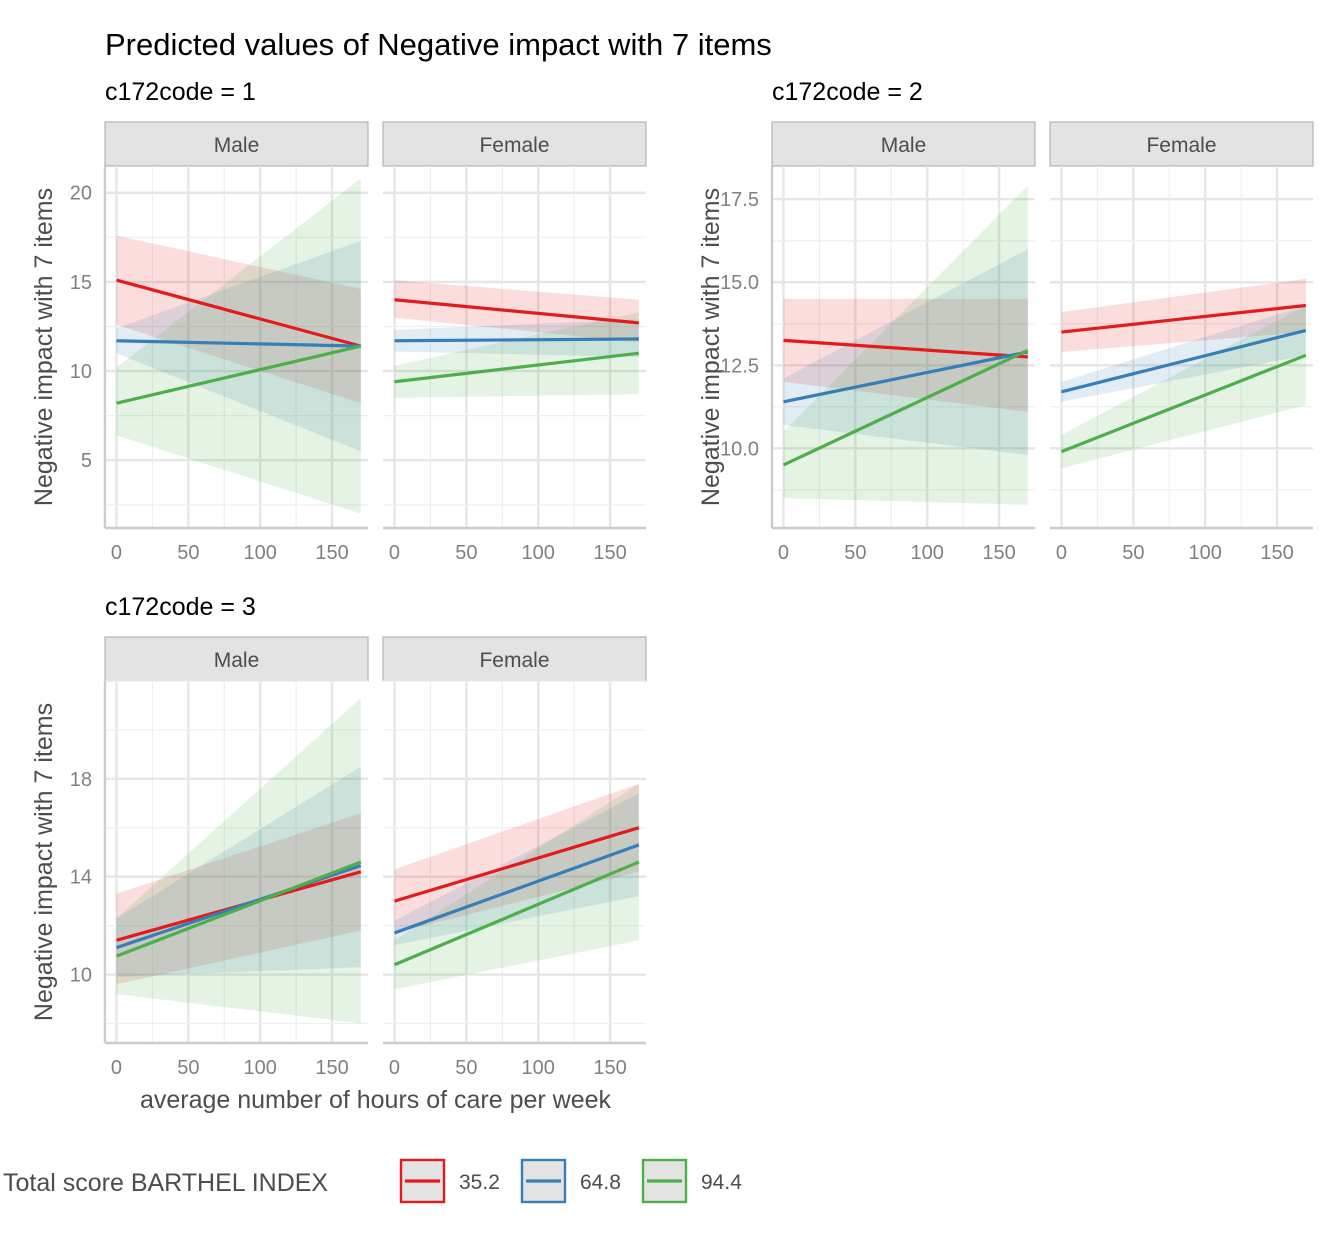  Describe the element at coordinates (81, 283) in the screenshot. I see `y-tick-label: 15` at that location.